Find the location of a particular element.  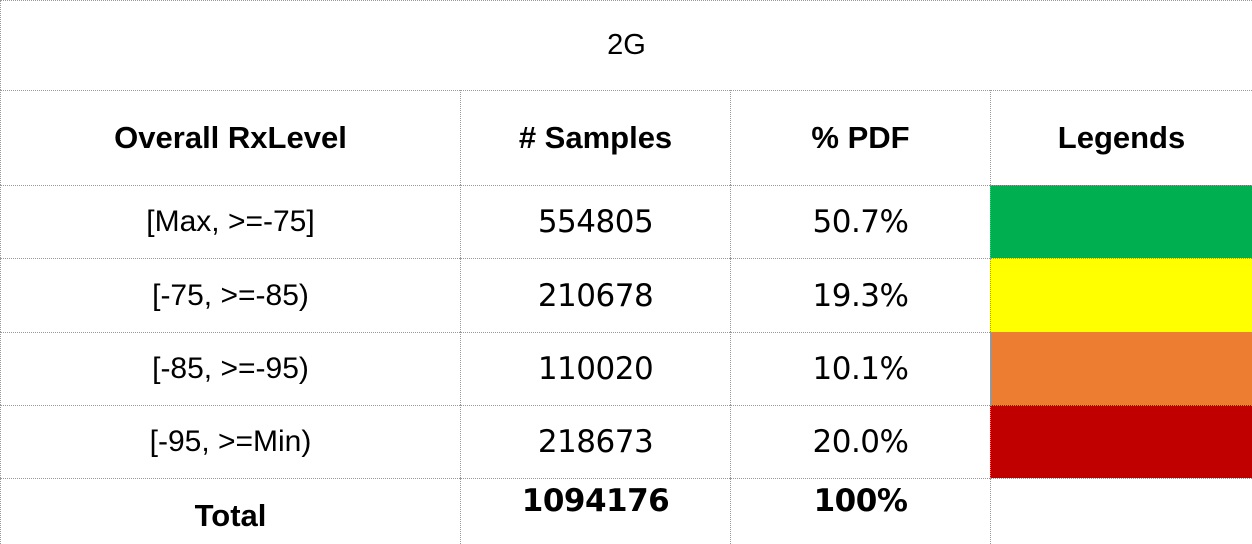

value: 110020 is located at coordinates (595, 368).